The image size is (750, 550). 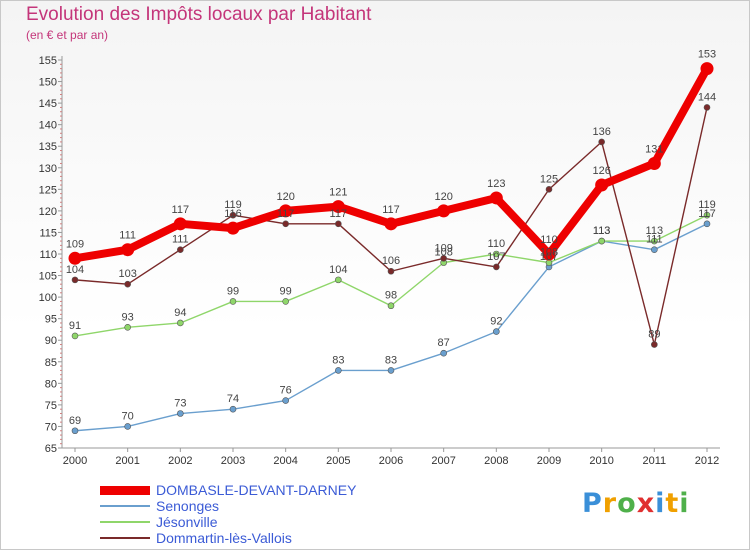 I want to click on data-label: 94, so click(x=180, y=313).